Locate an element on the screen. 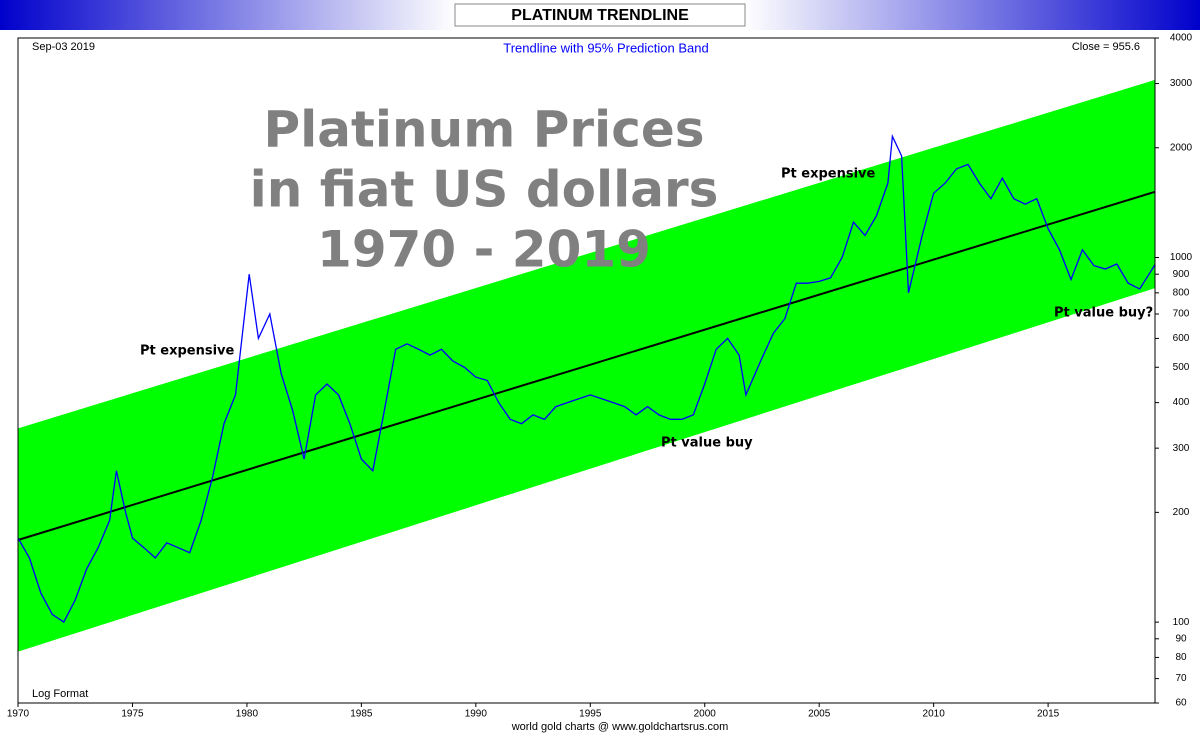 This screenshot has width=1200, height=743. y-tick-label: 2000 is located at coordinates (1181, 147).